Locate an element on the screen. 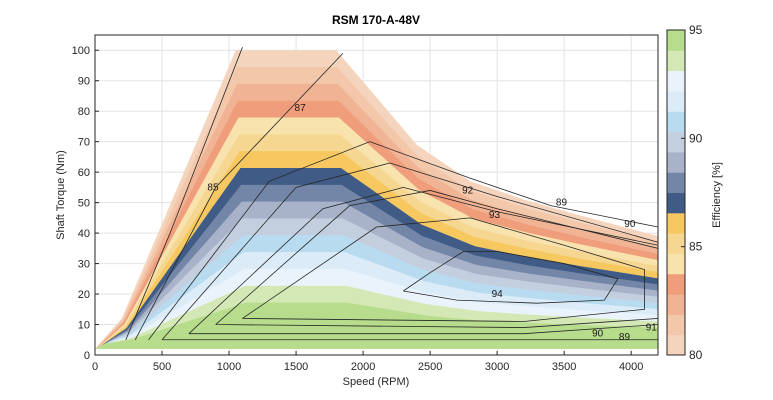 This screenshot has width=773, height=400. y-tick-label: 50 is located at coordinates (84, 204).